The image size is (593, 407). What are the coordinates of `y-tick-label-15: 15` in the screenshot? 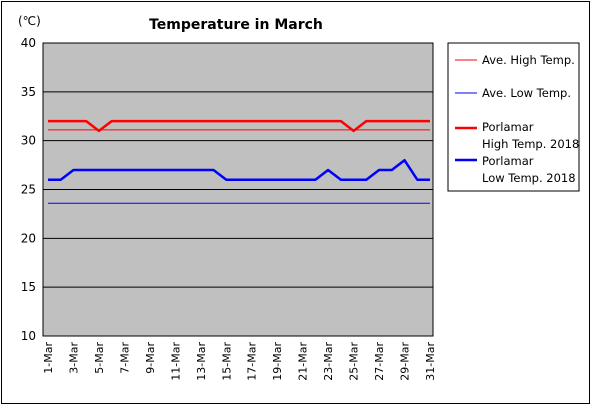 It's located at (28, 287).